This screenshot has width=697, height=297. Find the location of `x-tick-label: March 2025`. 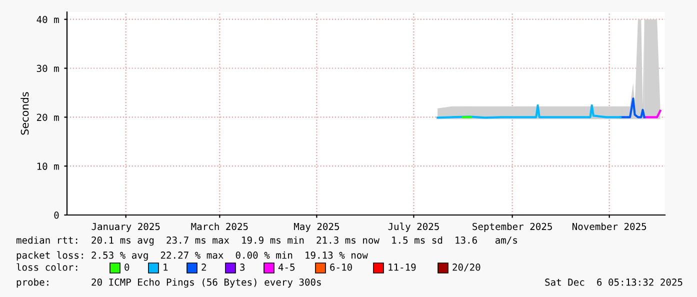

x-tick-label: March 2025 is located at coordinates (219, 226).